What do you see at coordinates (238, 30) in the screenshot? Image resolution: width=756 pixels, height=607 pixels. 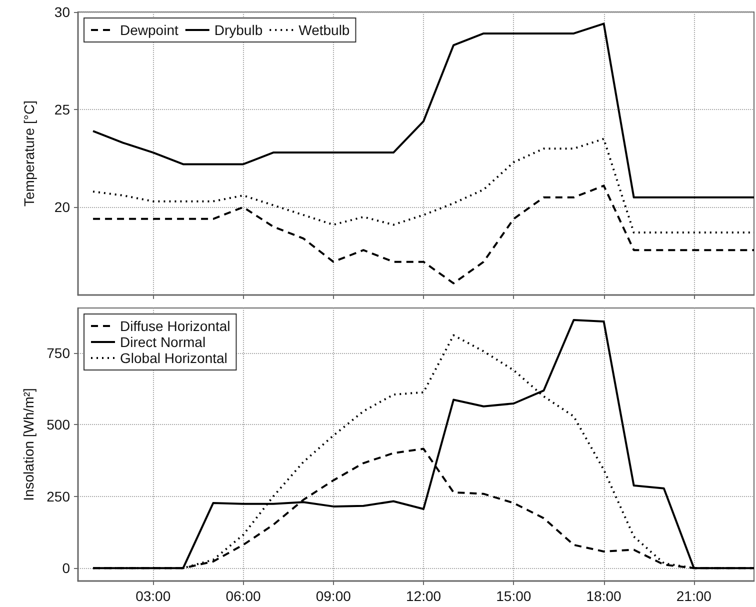 I see `legend-label: Drybulb` at bounding box center [238, 30].